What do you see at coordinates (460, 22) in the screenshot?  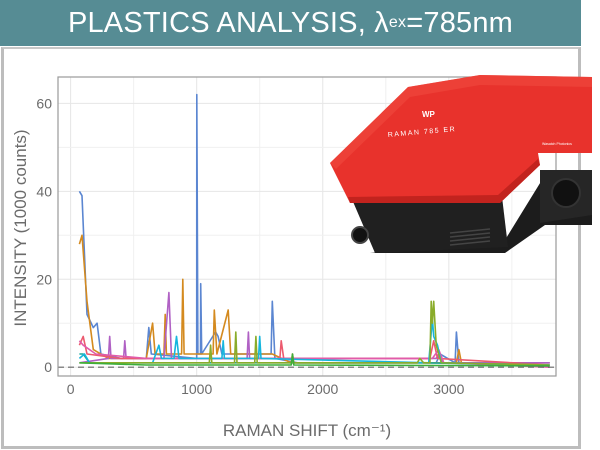 I see `title-suffix: =785nm` at bounding box center [460, 22].